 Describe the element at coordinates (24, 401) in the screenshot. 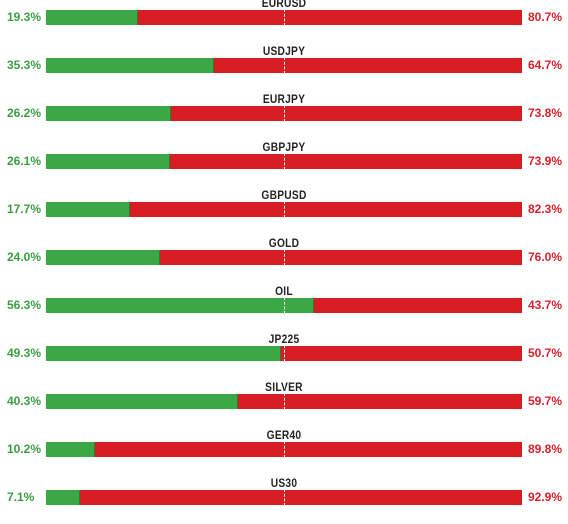

I see `long-percent: 40.3%` at that location.